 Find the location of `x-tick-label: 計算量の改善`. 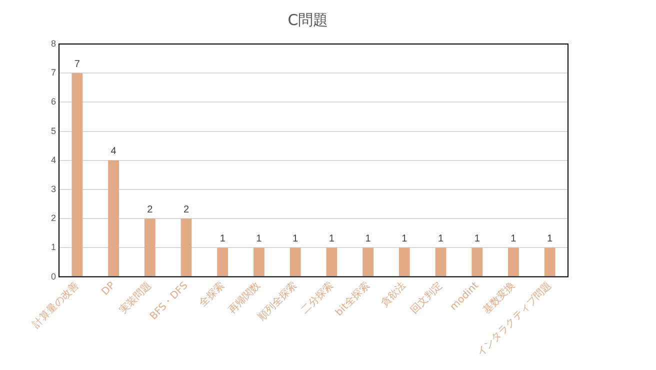

x-tick-label: 計算量の改善 is located at coordinates (56, 305).